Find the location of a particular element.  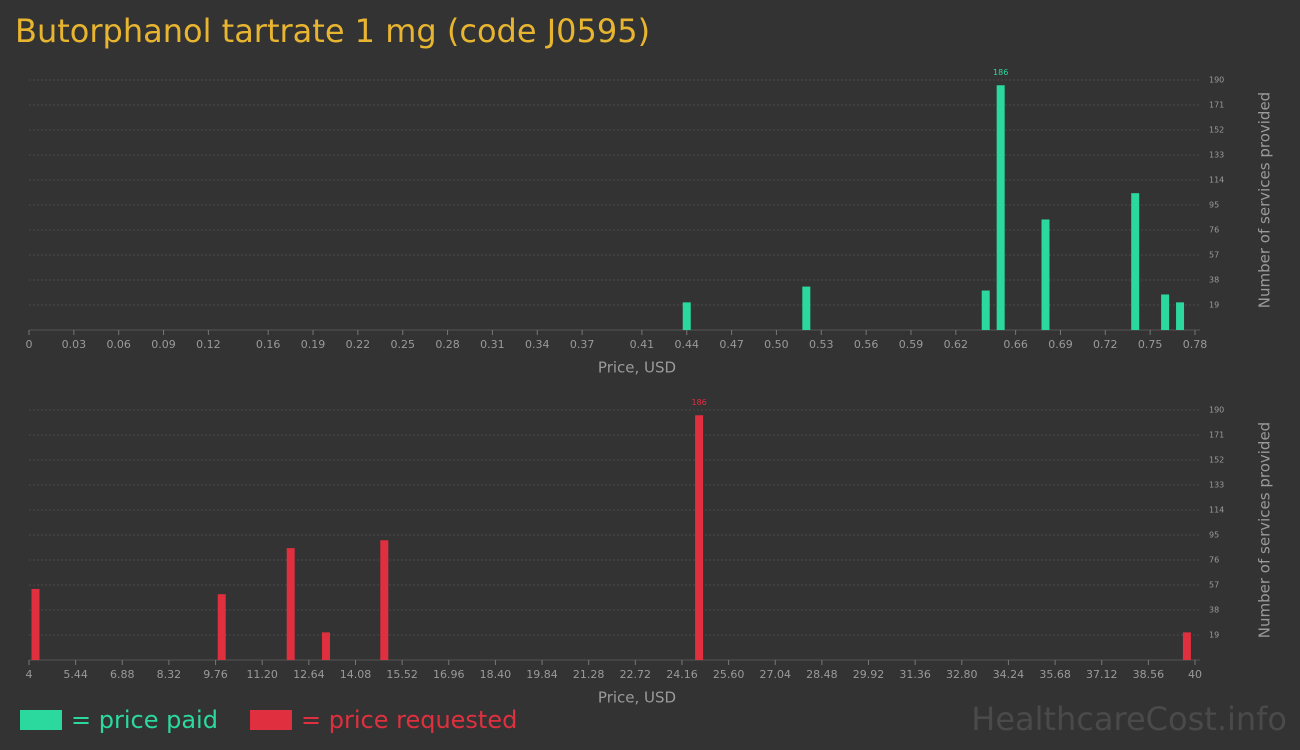

x-tick-label: 37.12 is located at coordinates (1102, 674).